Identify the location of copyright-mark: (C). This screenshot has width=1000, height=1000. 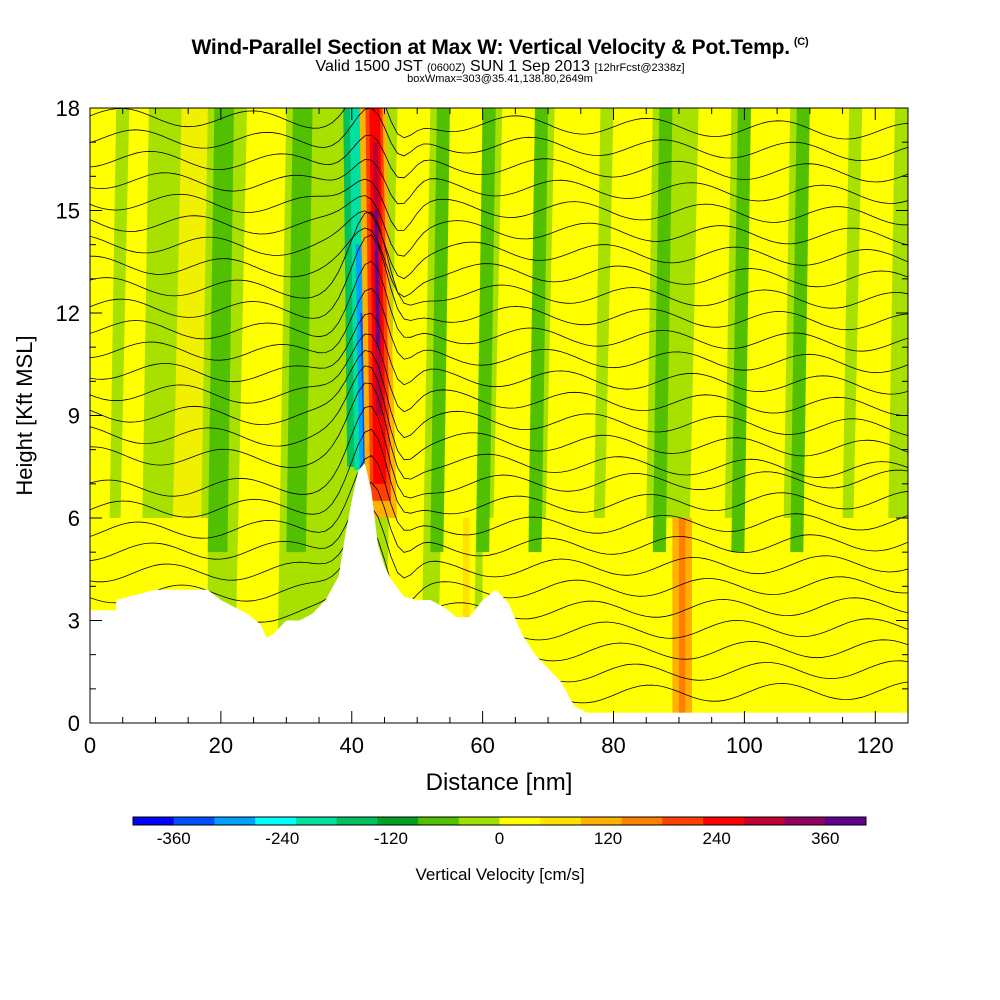
(801, 42).